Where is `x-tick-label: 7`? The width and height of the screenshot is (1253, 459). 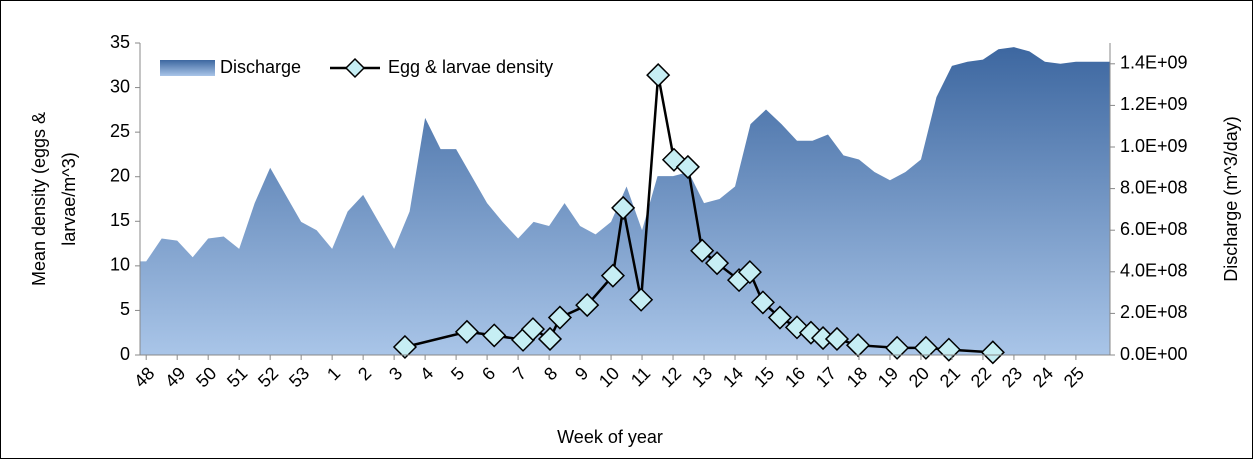
x-tick-label: 7 is located at coordinates (519, 373).